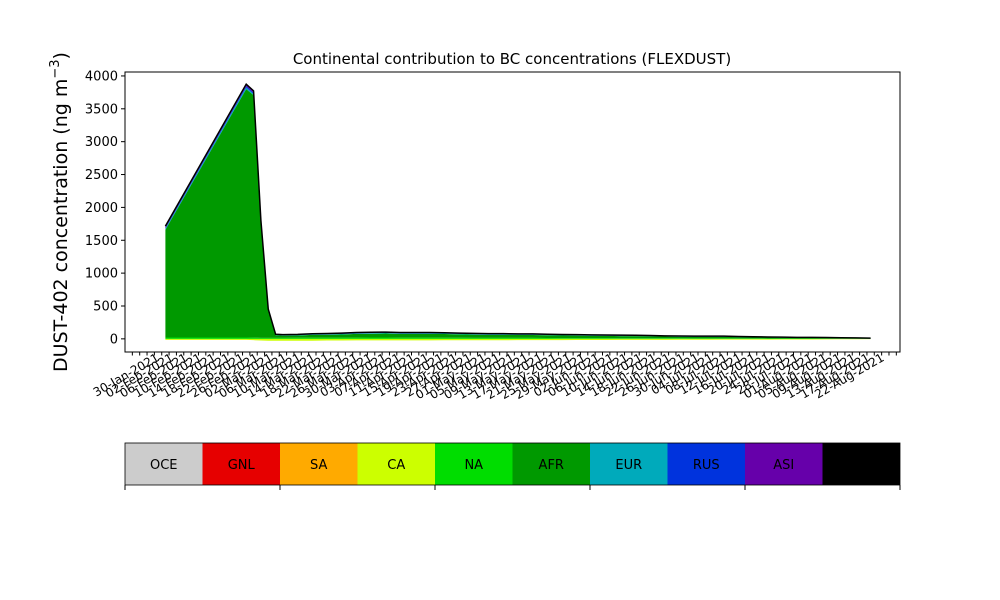 This screenshot has width=1000, height=600. Describe the element at coordinates (101, 208) in the screenshot. I see `y-tick-label: 2000` at that location.